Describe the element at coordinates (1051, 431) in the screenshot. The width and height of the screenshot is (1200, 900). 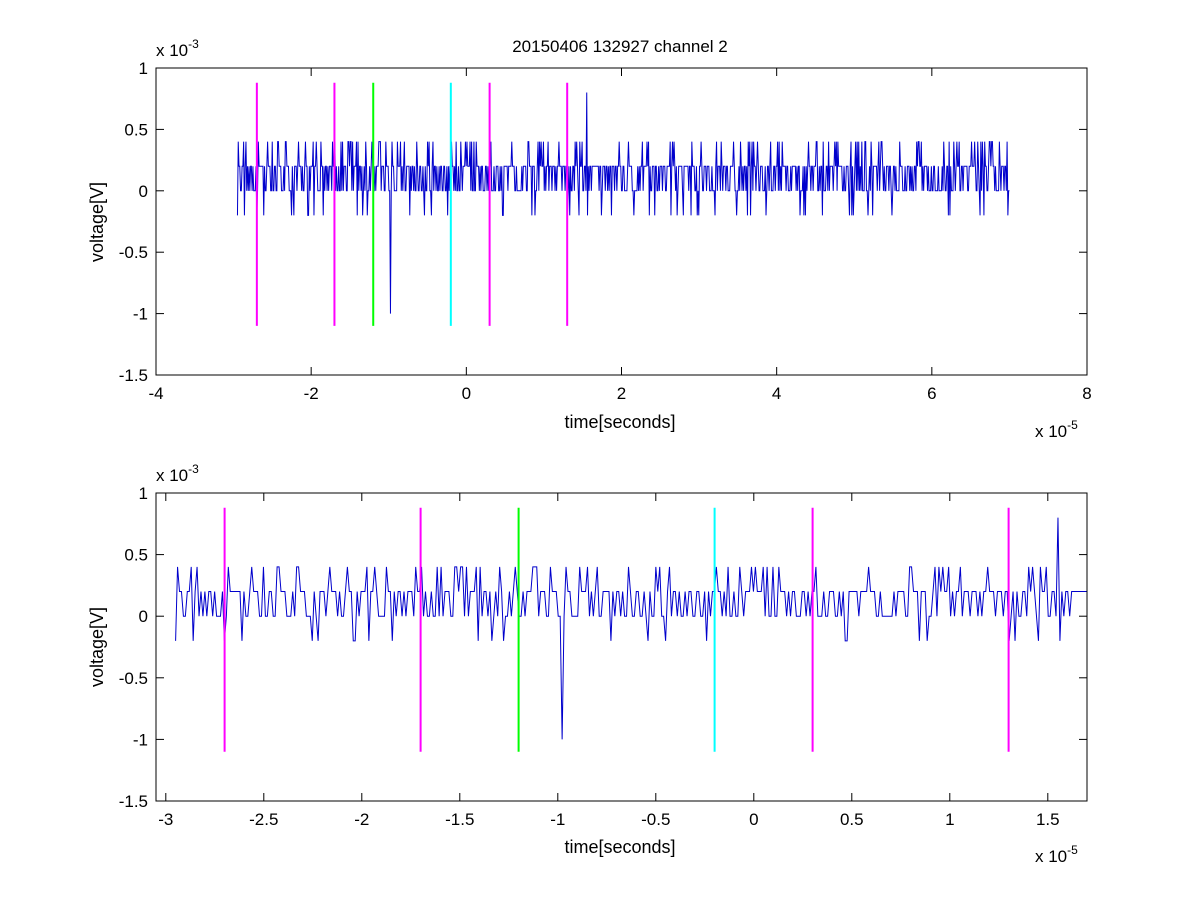
I see `top-plot-x-multiplier-base: x 10` at that location.